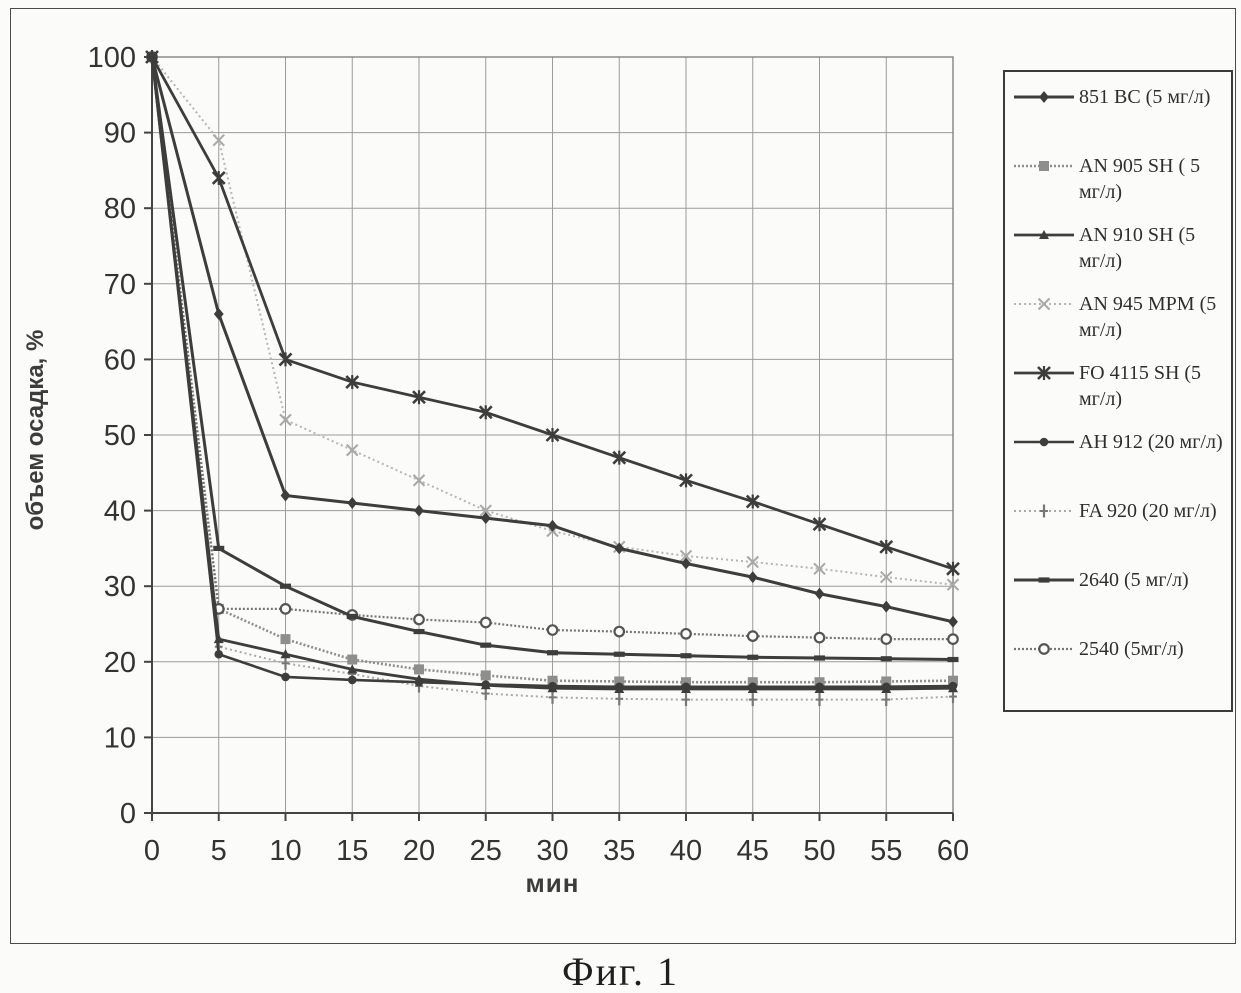 The height and width of the screenshot is (993, 1241). I want to click on y-axis-title-text: объем осадка, %, so click(35, 430).